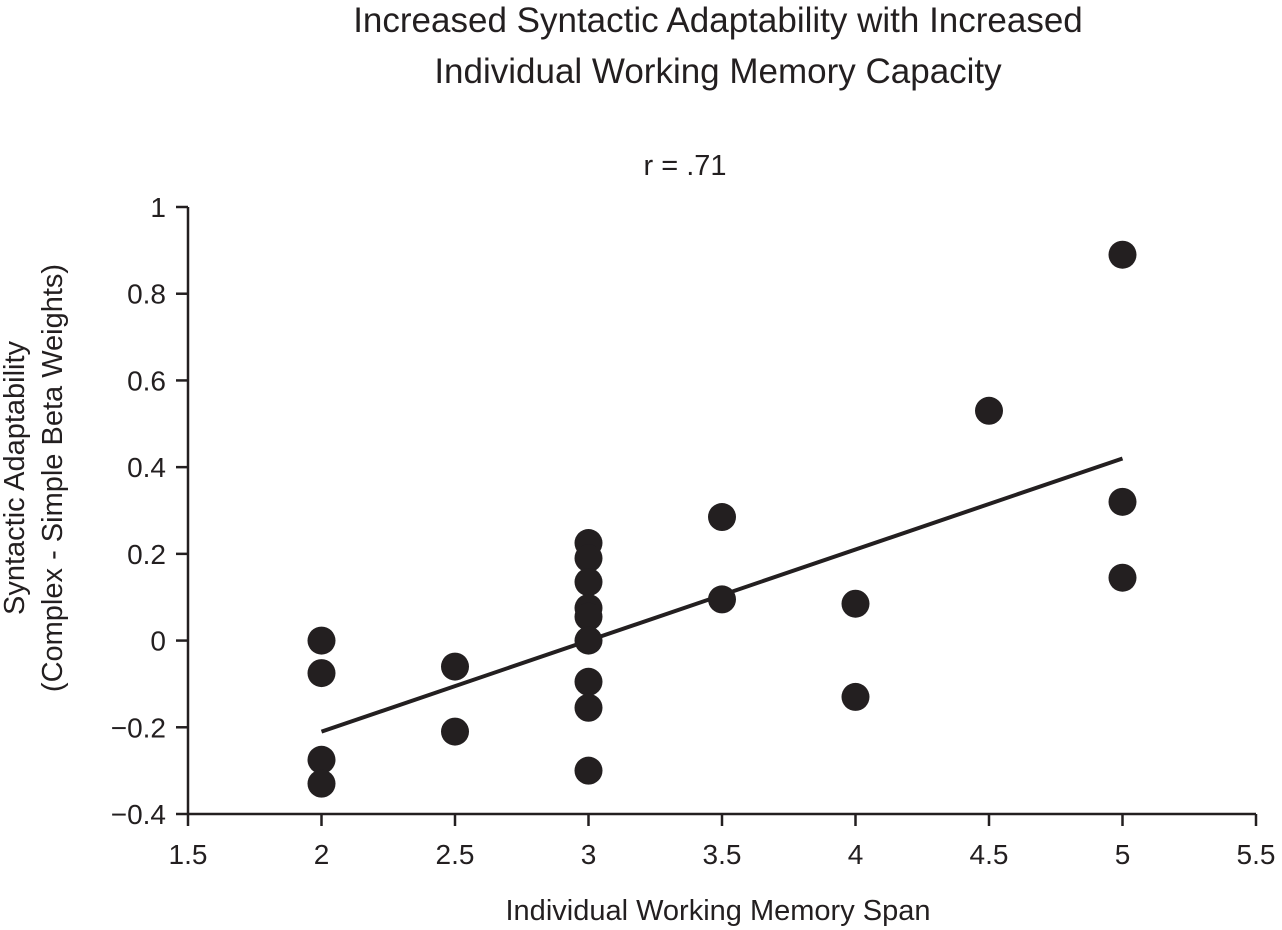 This screenshot has width=1282, height=930. Describe the element at coordinates (722, 854) in the screenshot. I see `x-tick-label: 3.5` at that location.